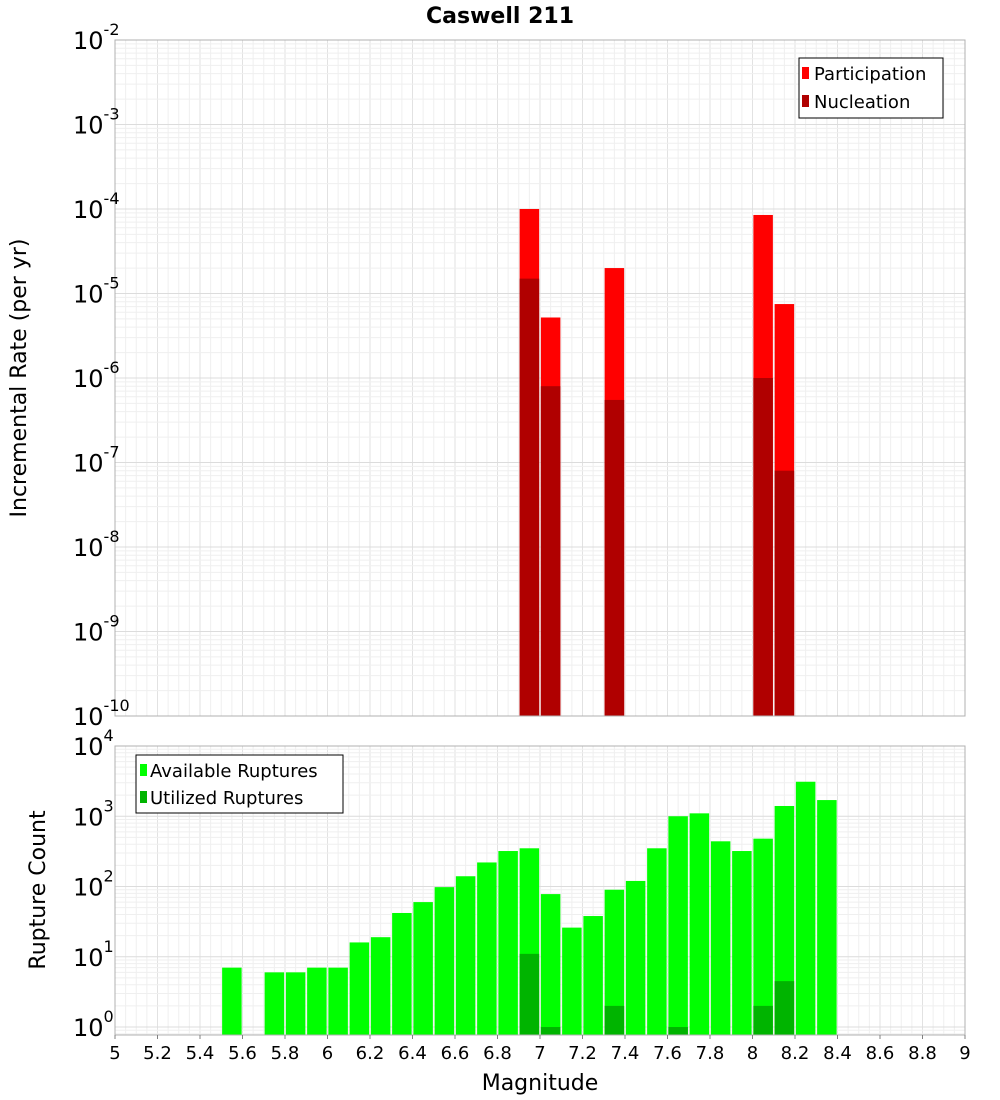 The height and width of the screenshot is (1100, 1000). Describe the element at coordinates (922, 1053) in the screenshot. I see `x-tick-label: 8.8` at that location.